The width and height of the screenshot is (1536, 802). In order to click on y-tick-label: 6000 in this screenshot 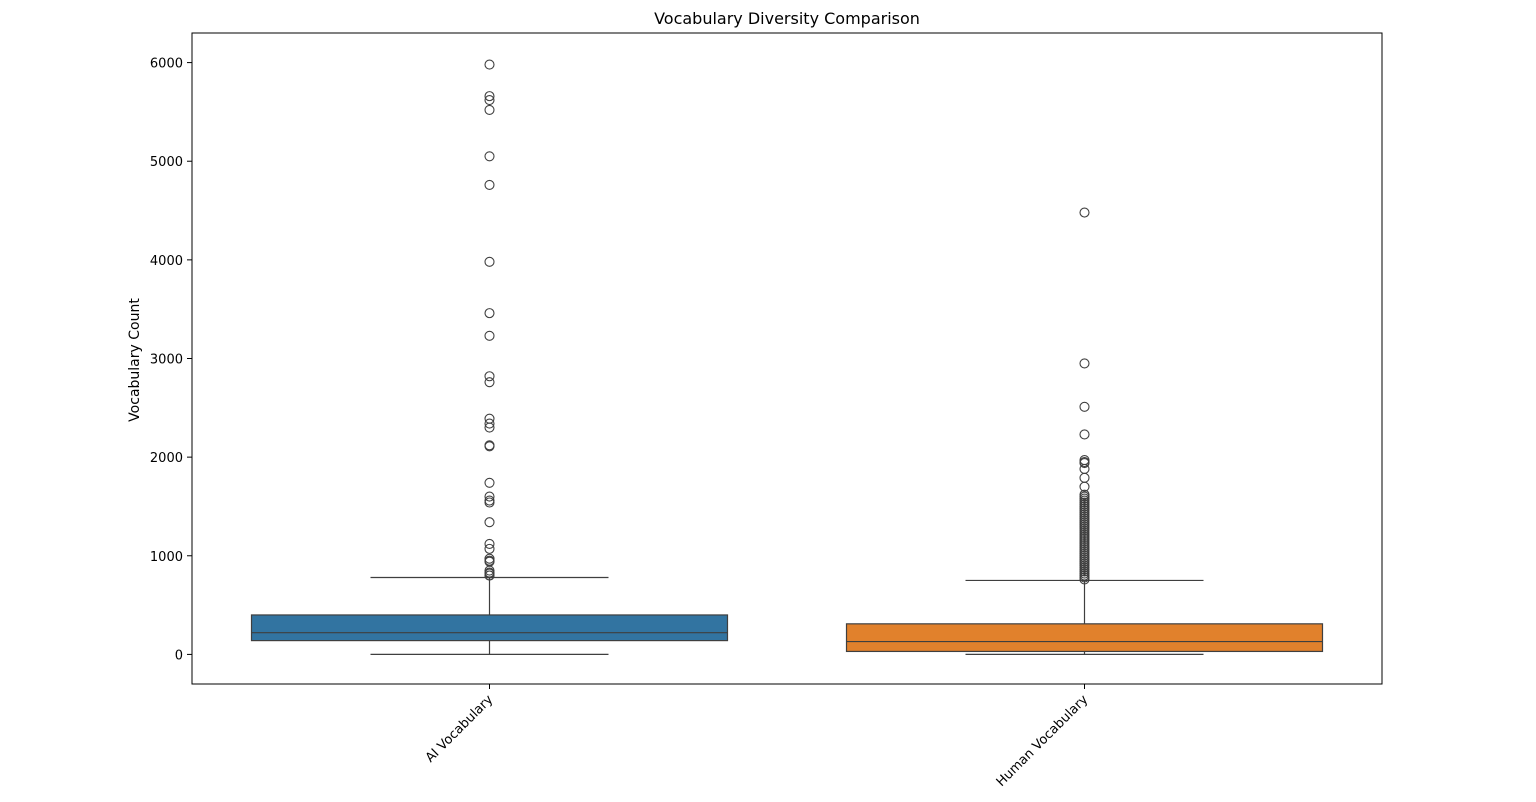, I will do `click(166, 64)`.